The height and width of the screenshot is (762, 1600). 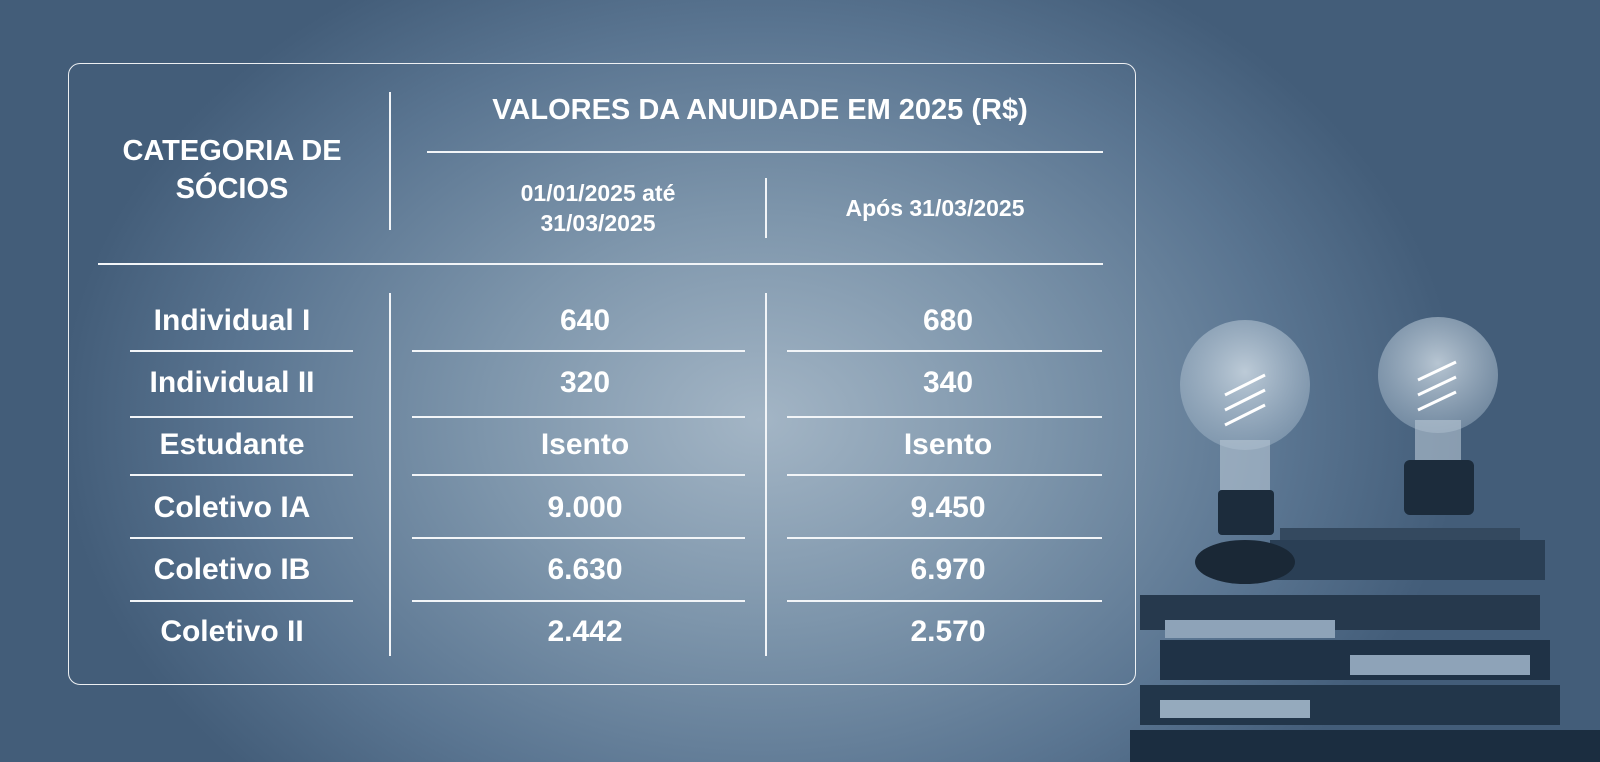 What do you see at coordinates (948, 507) in the screenshot?
I see `cell-late: 9.450` at bounding box center [948, 507].